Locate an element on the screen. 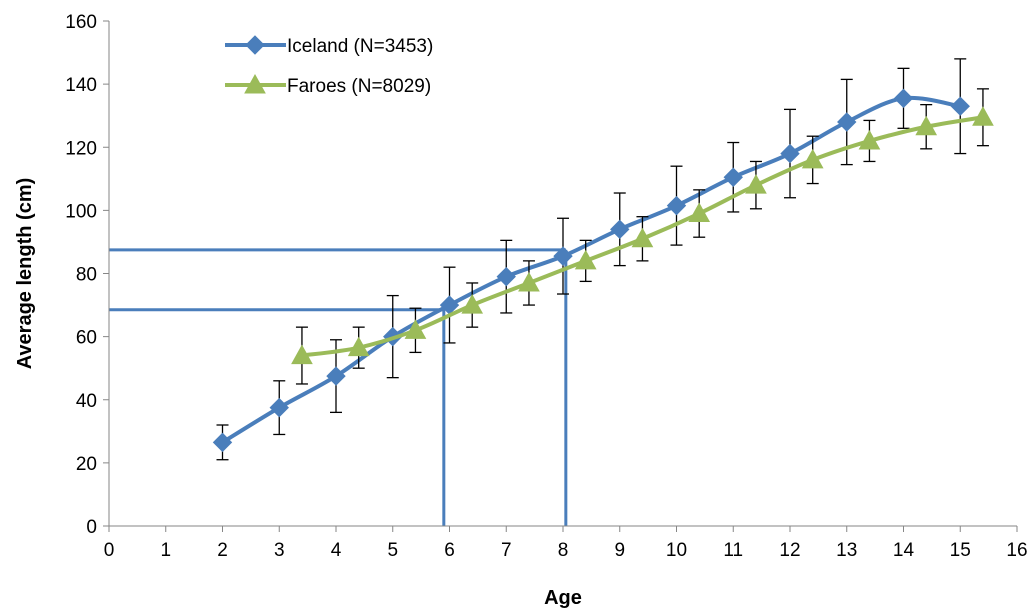 This screenshot has width=1032, height=611. legend-entry-iceland: Iceland (N=3453) is located at coordinates (329, 46).